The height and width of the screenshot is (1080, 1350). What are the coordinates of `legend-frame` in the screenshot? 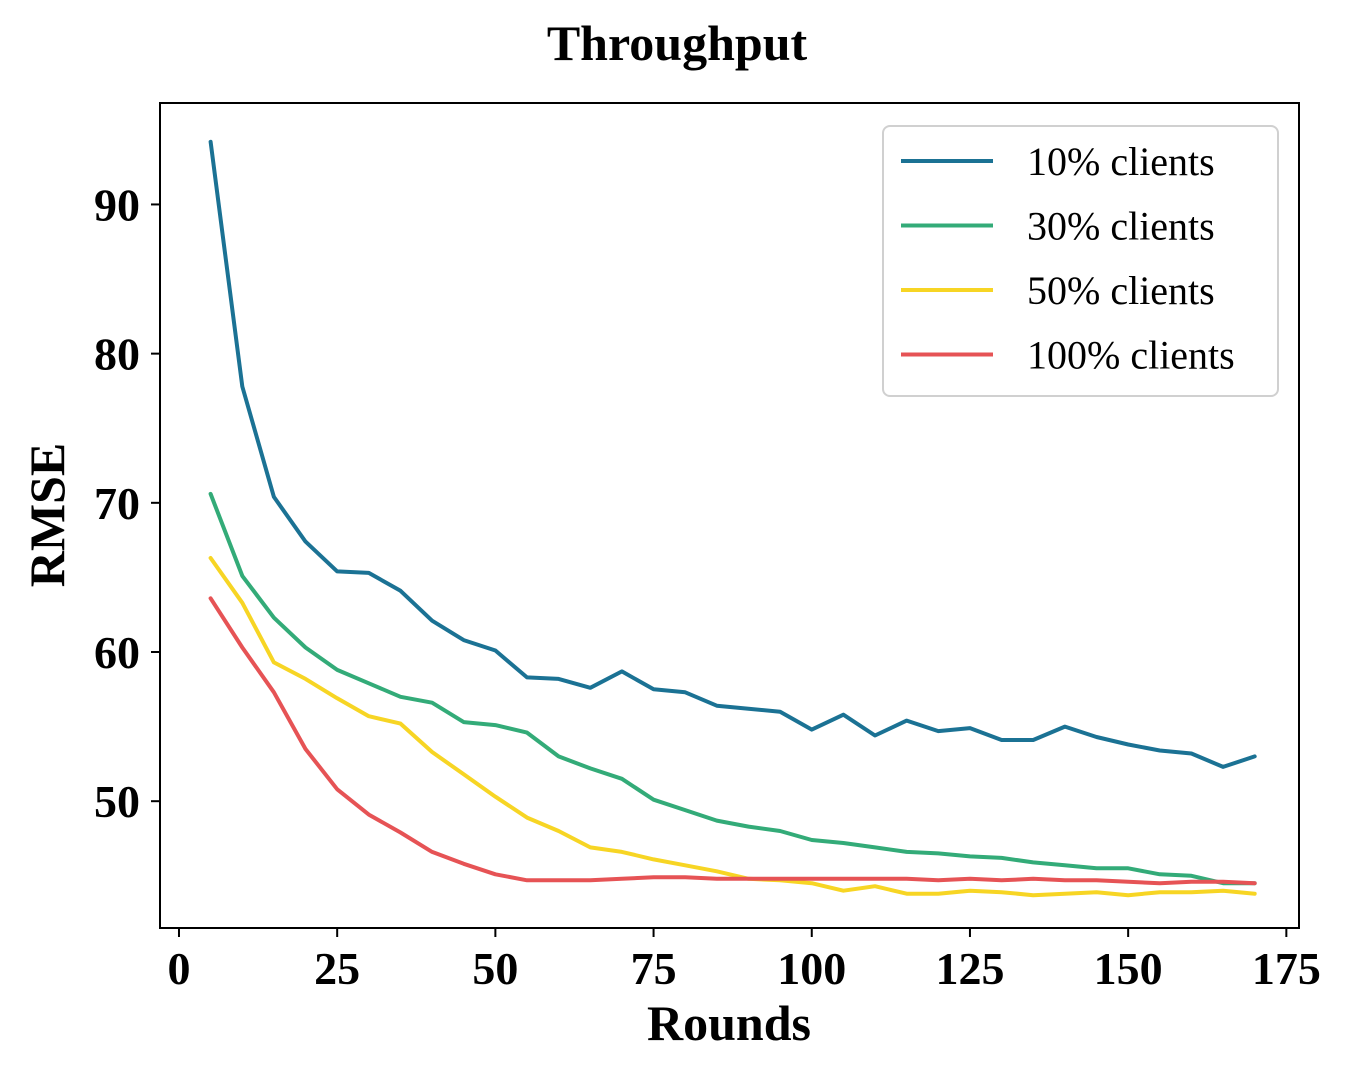 It's located at (1080, 261).